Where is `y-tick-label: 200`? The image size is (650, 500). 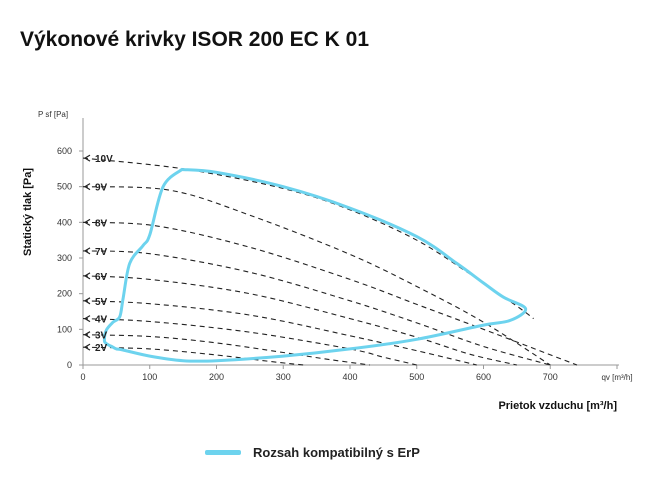 y-tick-label: 200 is located at coordinates (64, 294).